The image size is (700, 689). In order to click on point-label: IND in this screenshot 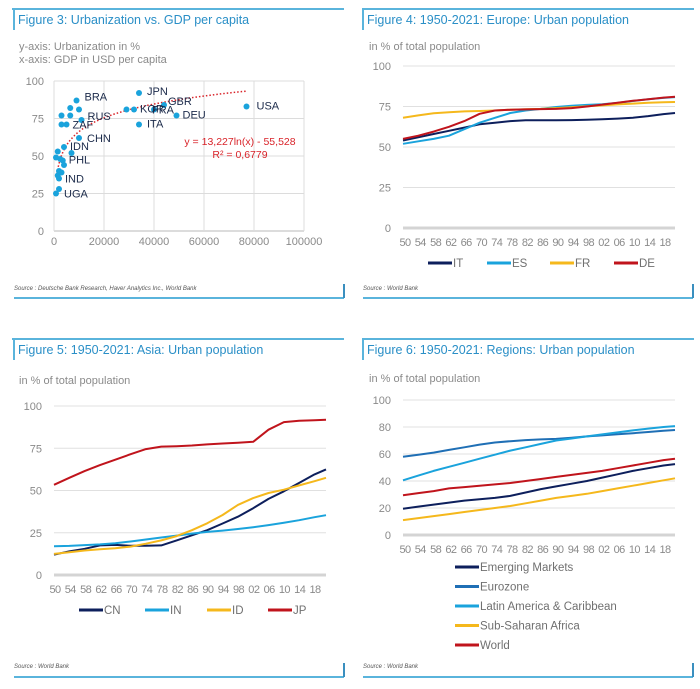, I will do `click(74, 180)`.